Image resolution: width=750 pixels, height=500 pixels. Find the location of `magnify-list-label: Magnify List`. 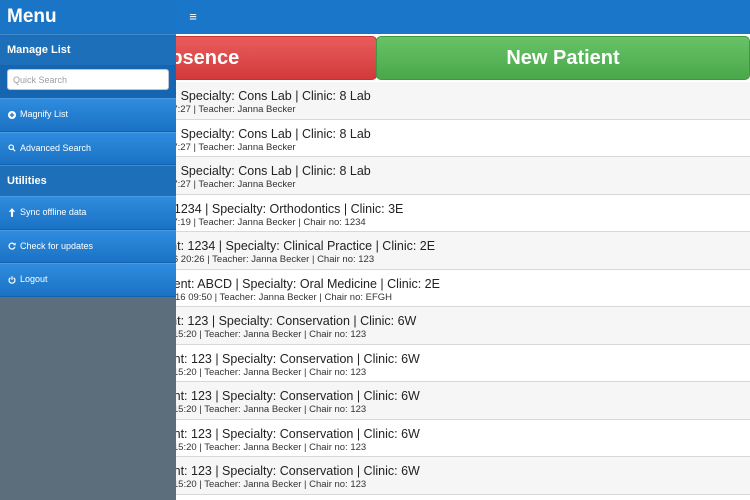

magnify-list-label: Magnify List is located at coordinates (44, 114).